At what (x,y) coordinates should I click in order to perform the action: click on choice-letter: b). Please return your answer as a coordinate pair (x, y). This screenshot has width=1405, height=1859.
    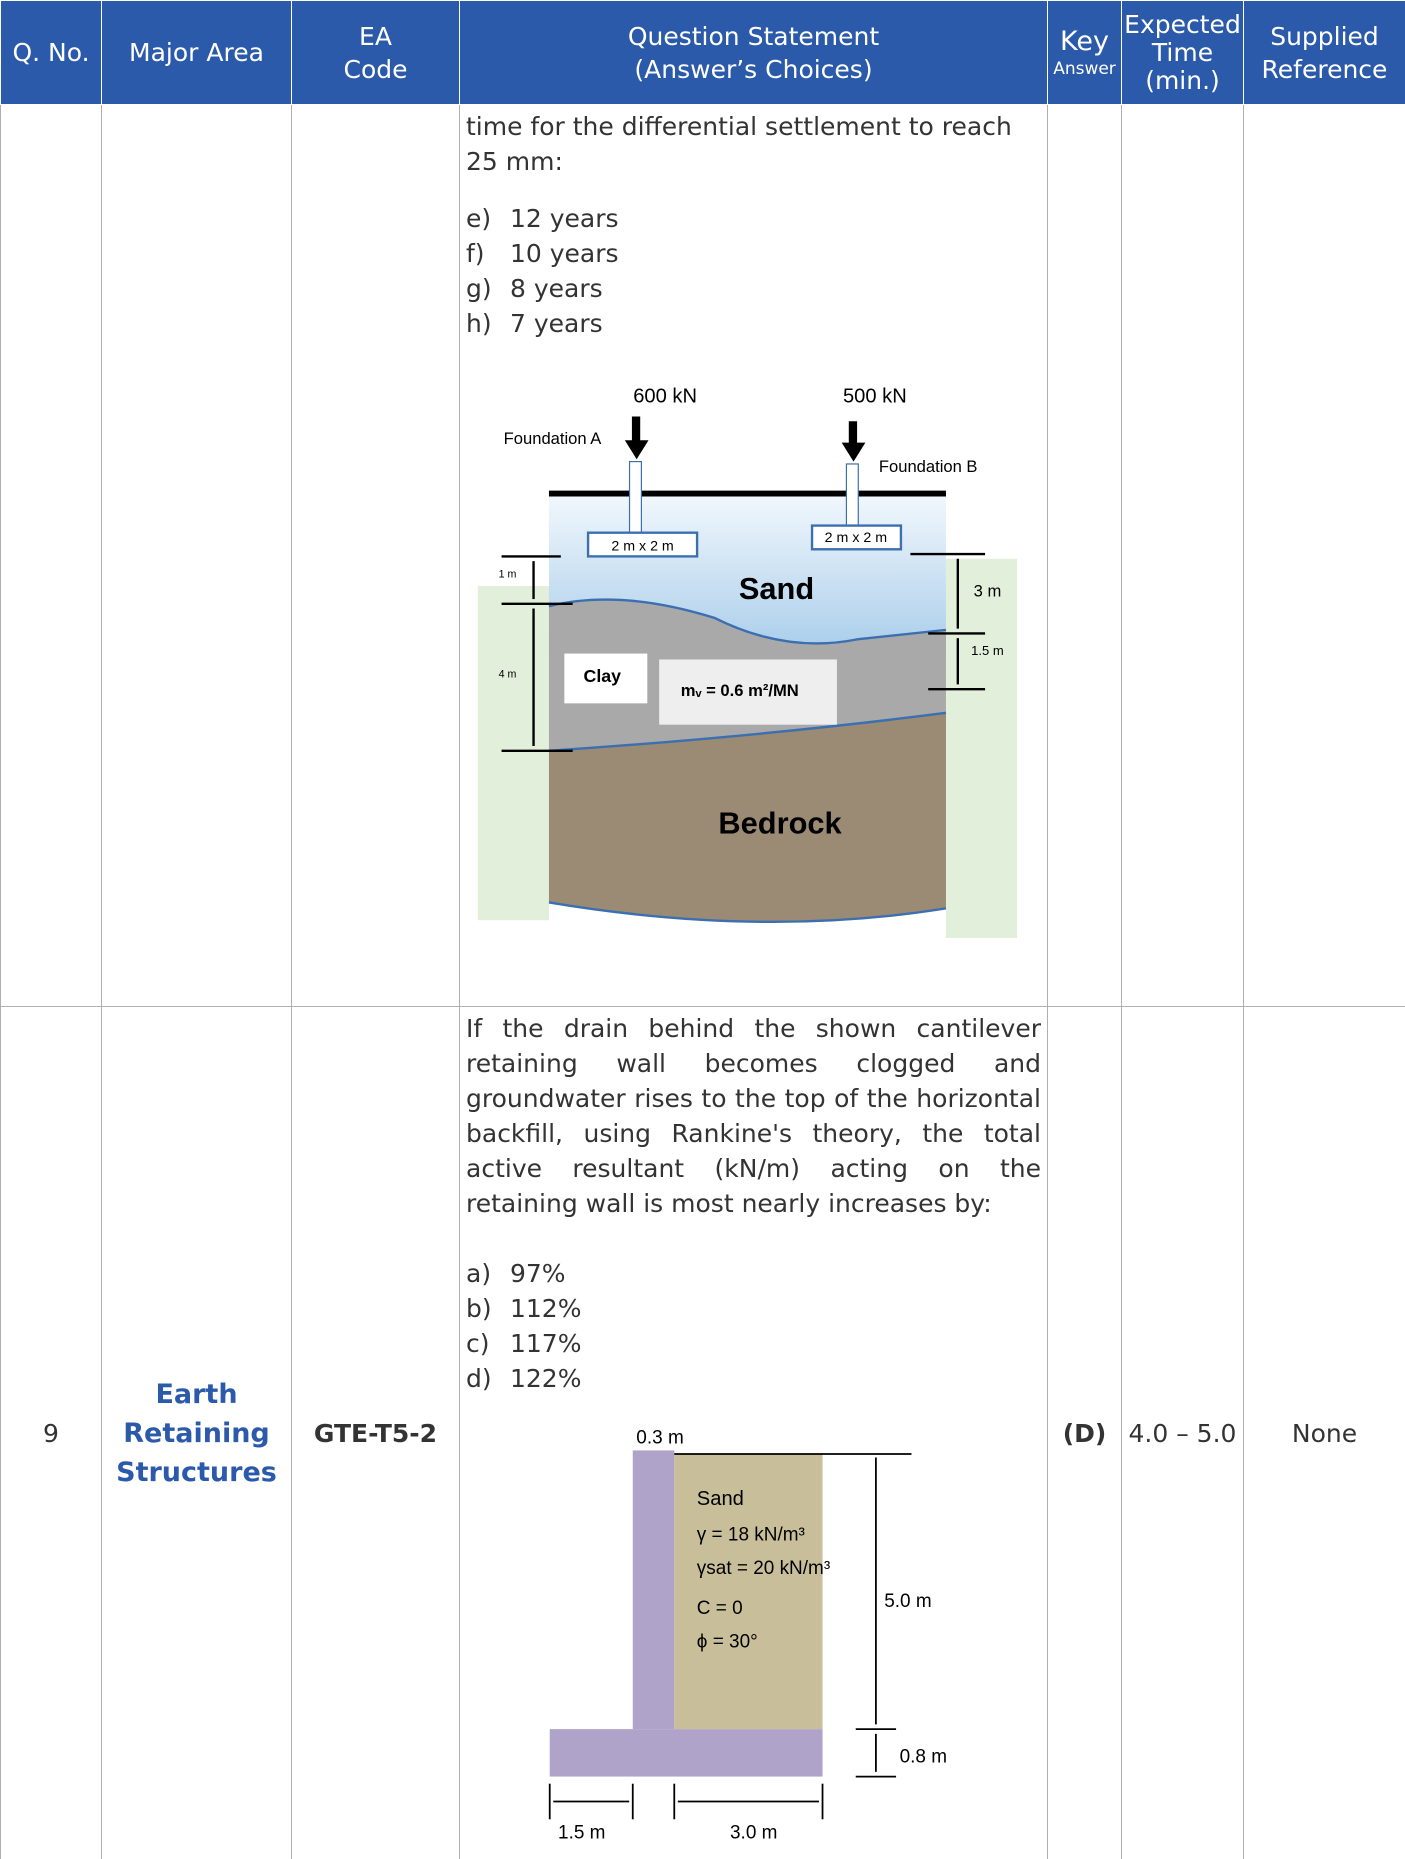
    Looking at the image, I should click on (479, 1308).